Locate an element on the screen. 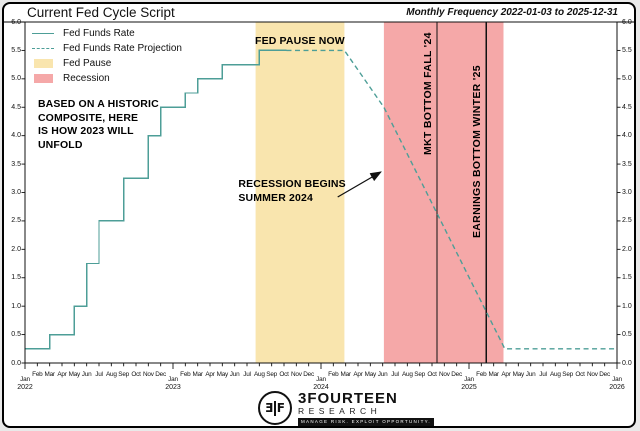  y-tick-label-right: 4.5 is located at coordinates (627, 107).